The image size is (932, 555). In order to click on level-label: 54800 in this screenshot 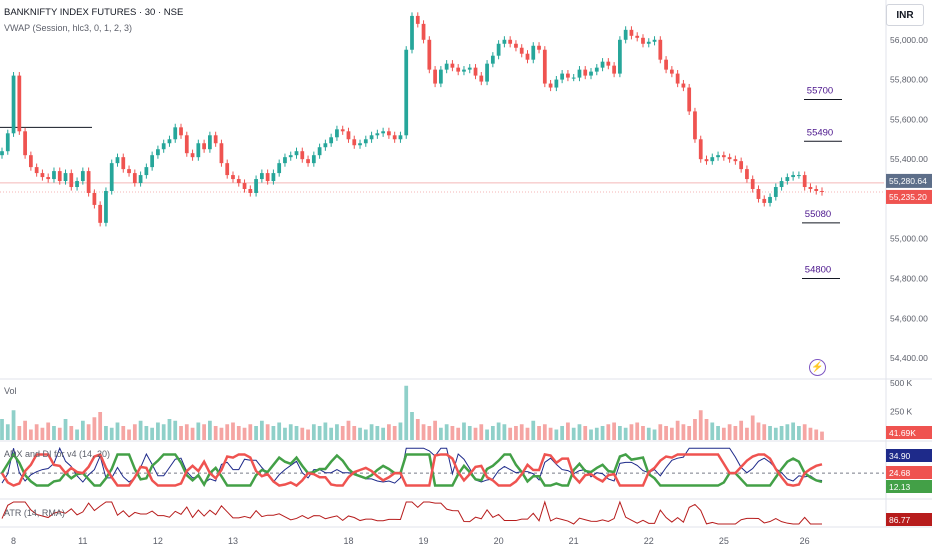, I will do `click(818, 270)`.